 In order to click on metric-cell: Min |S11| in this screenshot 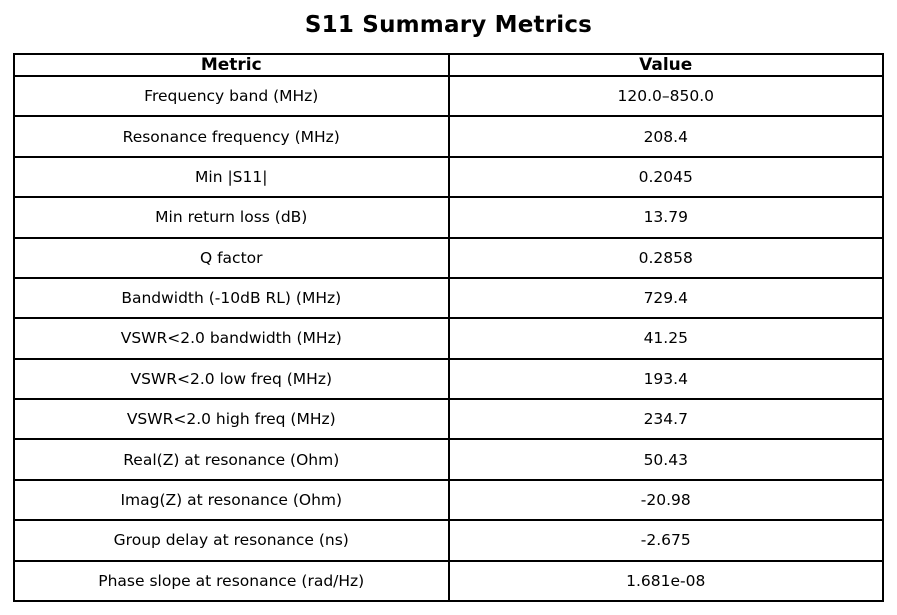, I will do `click(231, 177)`.